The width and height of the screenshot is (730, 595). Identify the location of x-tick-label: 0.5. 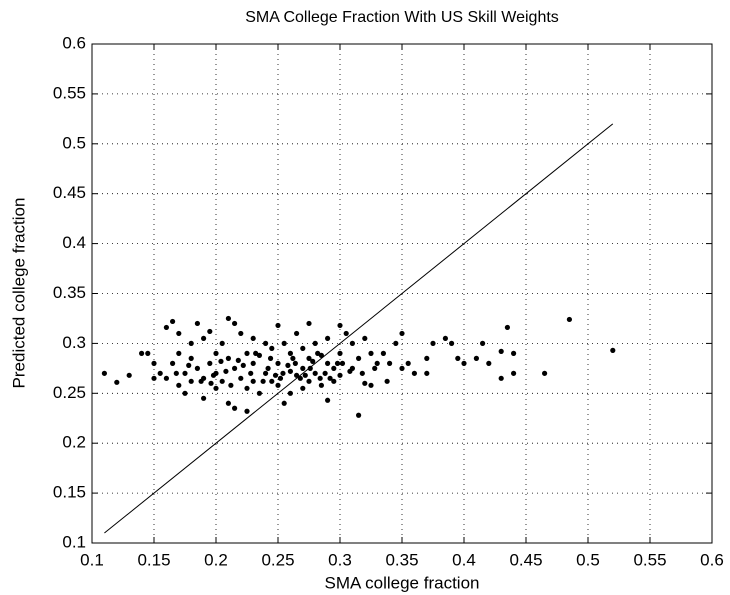
(588, 559).